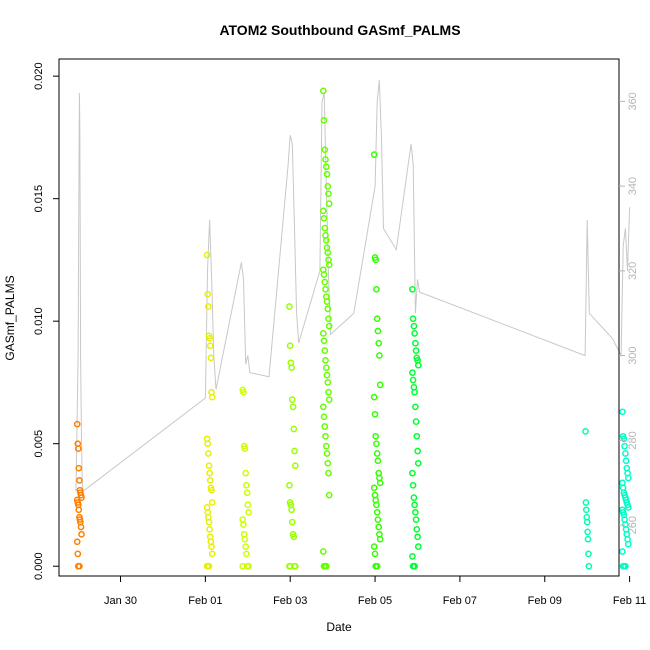 The height and width of the screenshot is (650, 650). I want to click on x-axis-label: Date, so click(339, 627).